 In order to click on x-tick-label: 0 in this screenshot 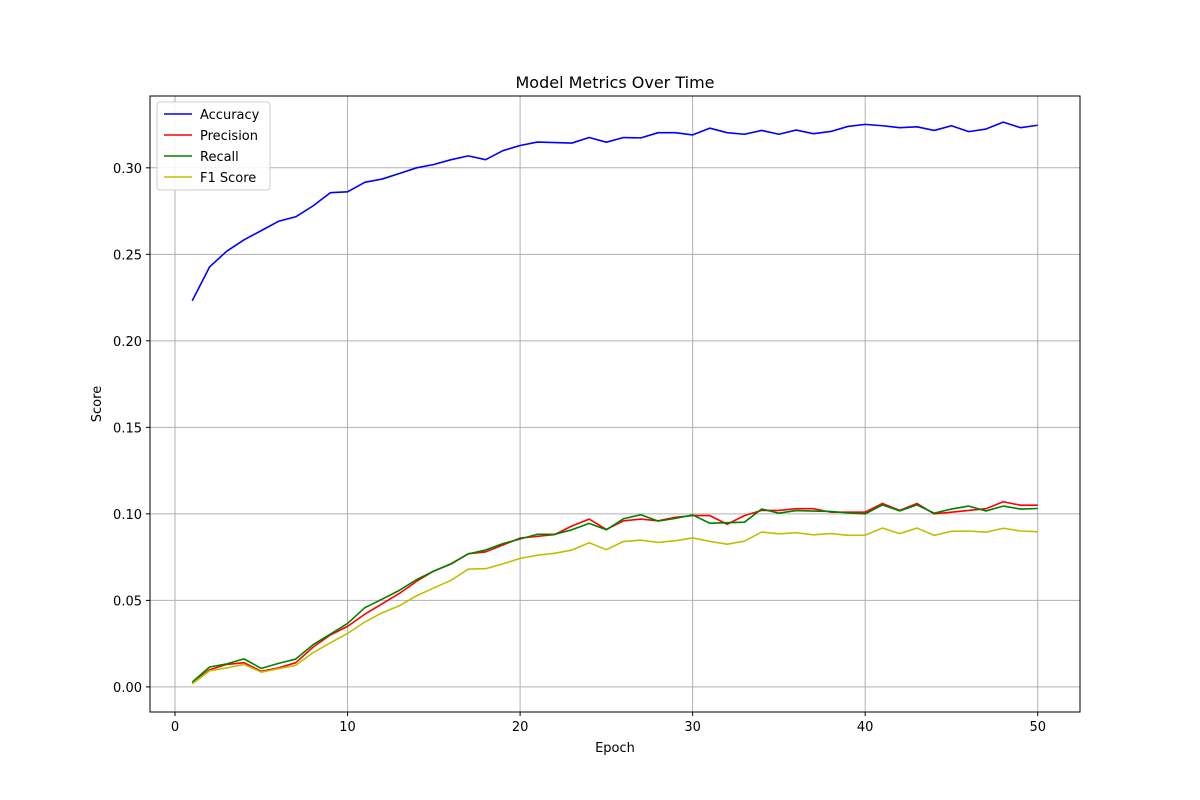, I will do `click(175, 727)`.